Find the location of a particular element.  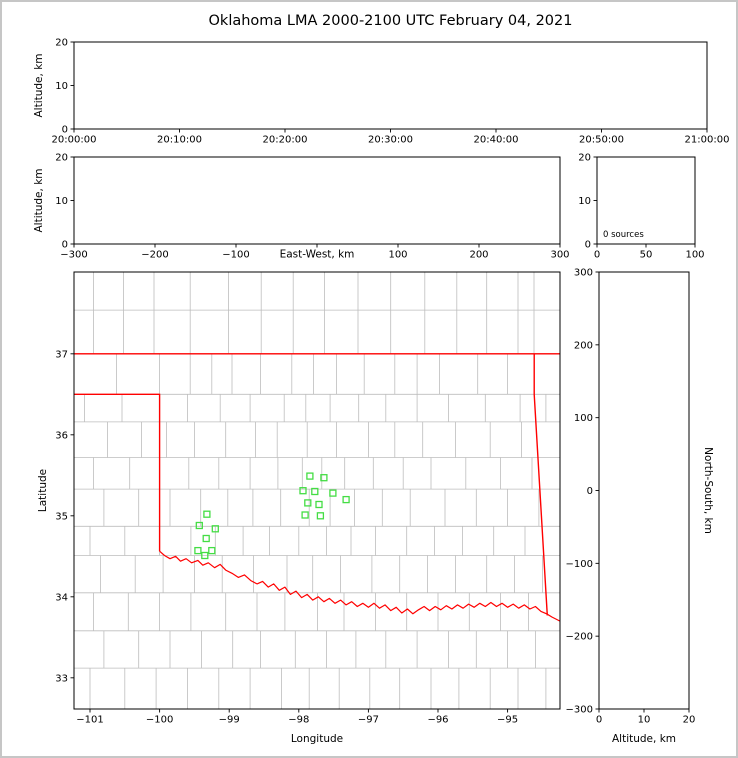

y-axis-label-right-ns-height: North-South, km is located at coordinates (708, 490).